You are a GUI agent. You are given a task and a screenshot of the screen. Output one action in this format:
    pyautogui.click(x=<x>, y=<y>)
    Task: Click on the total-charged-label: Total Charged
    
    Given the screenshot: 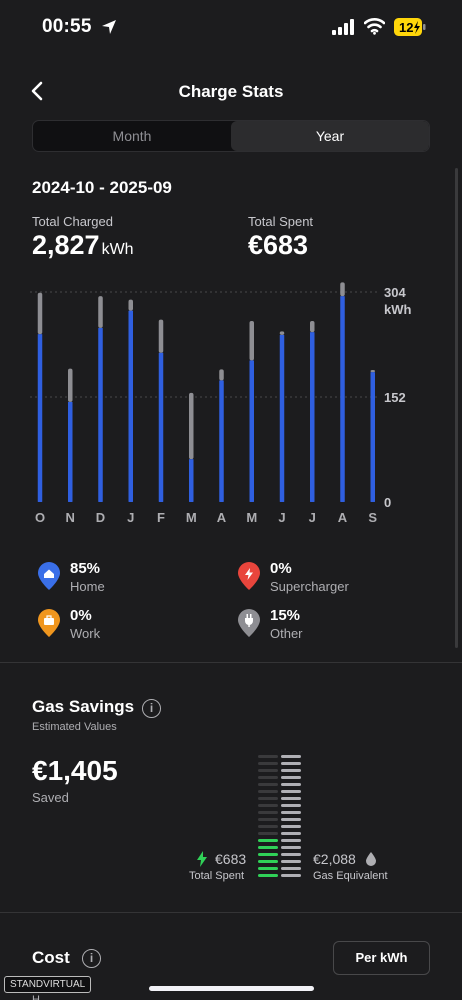 What is the action you would take?
    pyautogui.click(x=72, y=221)
    